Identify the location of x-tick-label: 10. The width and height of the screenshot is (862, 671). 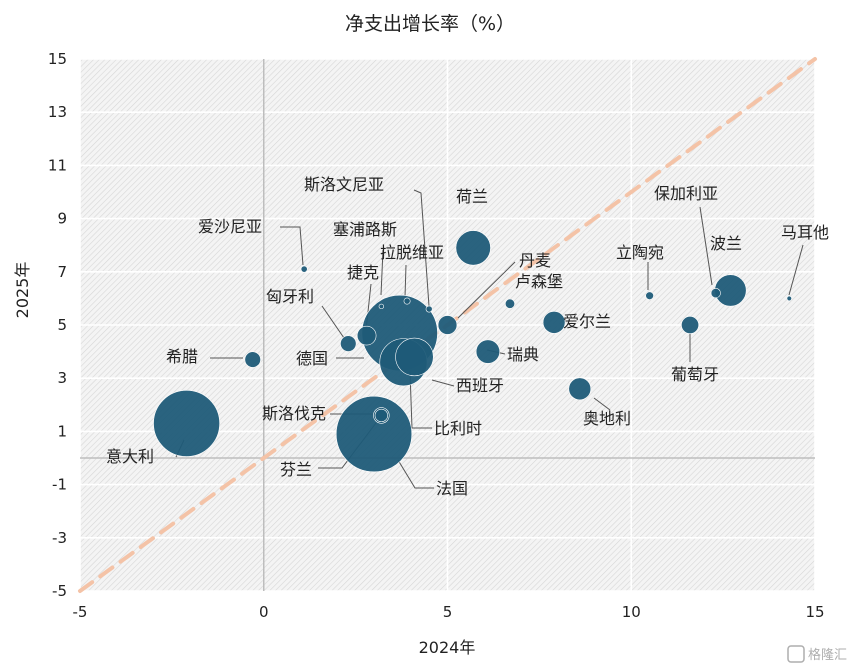
(631, 612).